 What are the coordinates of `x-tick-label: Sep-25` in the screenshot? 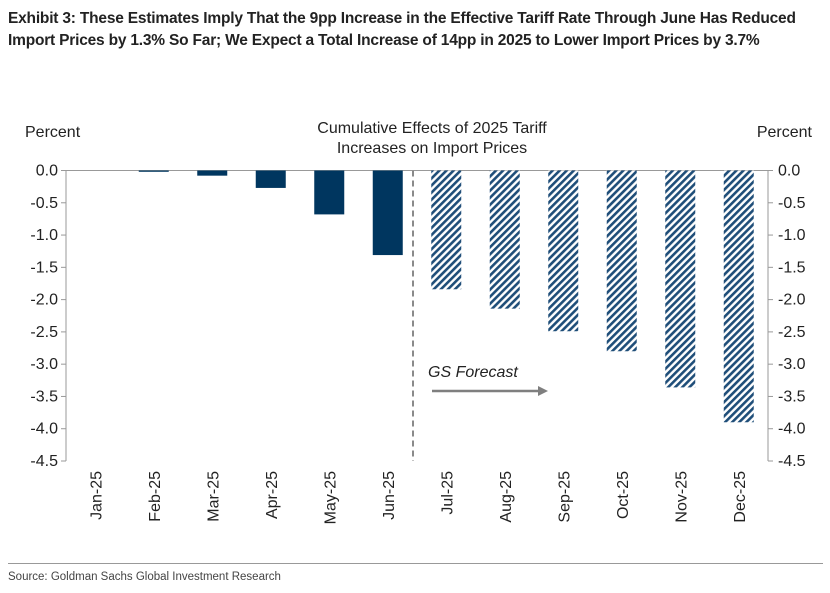 It's located at (564, 497).